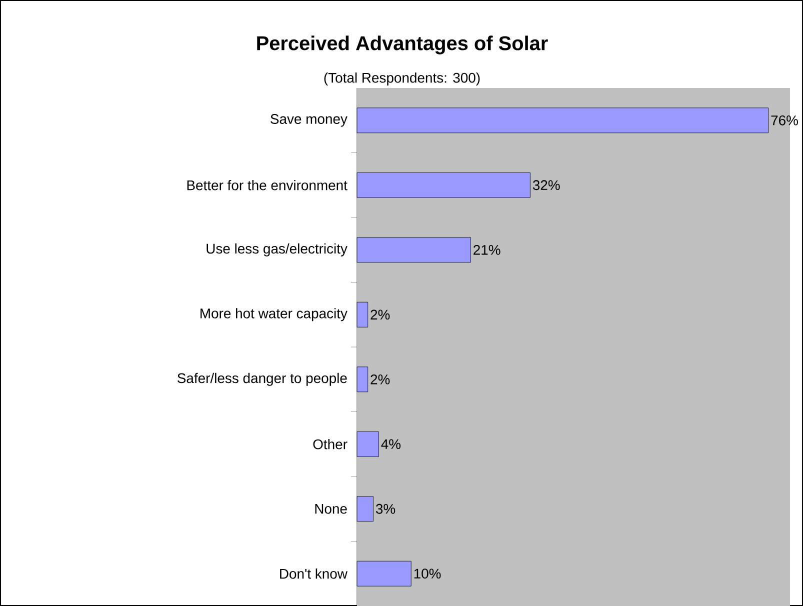 The width and height of the screenshot is (803, 606). Describe the element at coordinates (331, 509) in the screenshot. I see `y-tick-label: None` at that location.